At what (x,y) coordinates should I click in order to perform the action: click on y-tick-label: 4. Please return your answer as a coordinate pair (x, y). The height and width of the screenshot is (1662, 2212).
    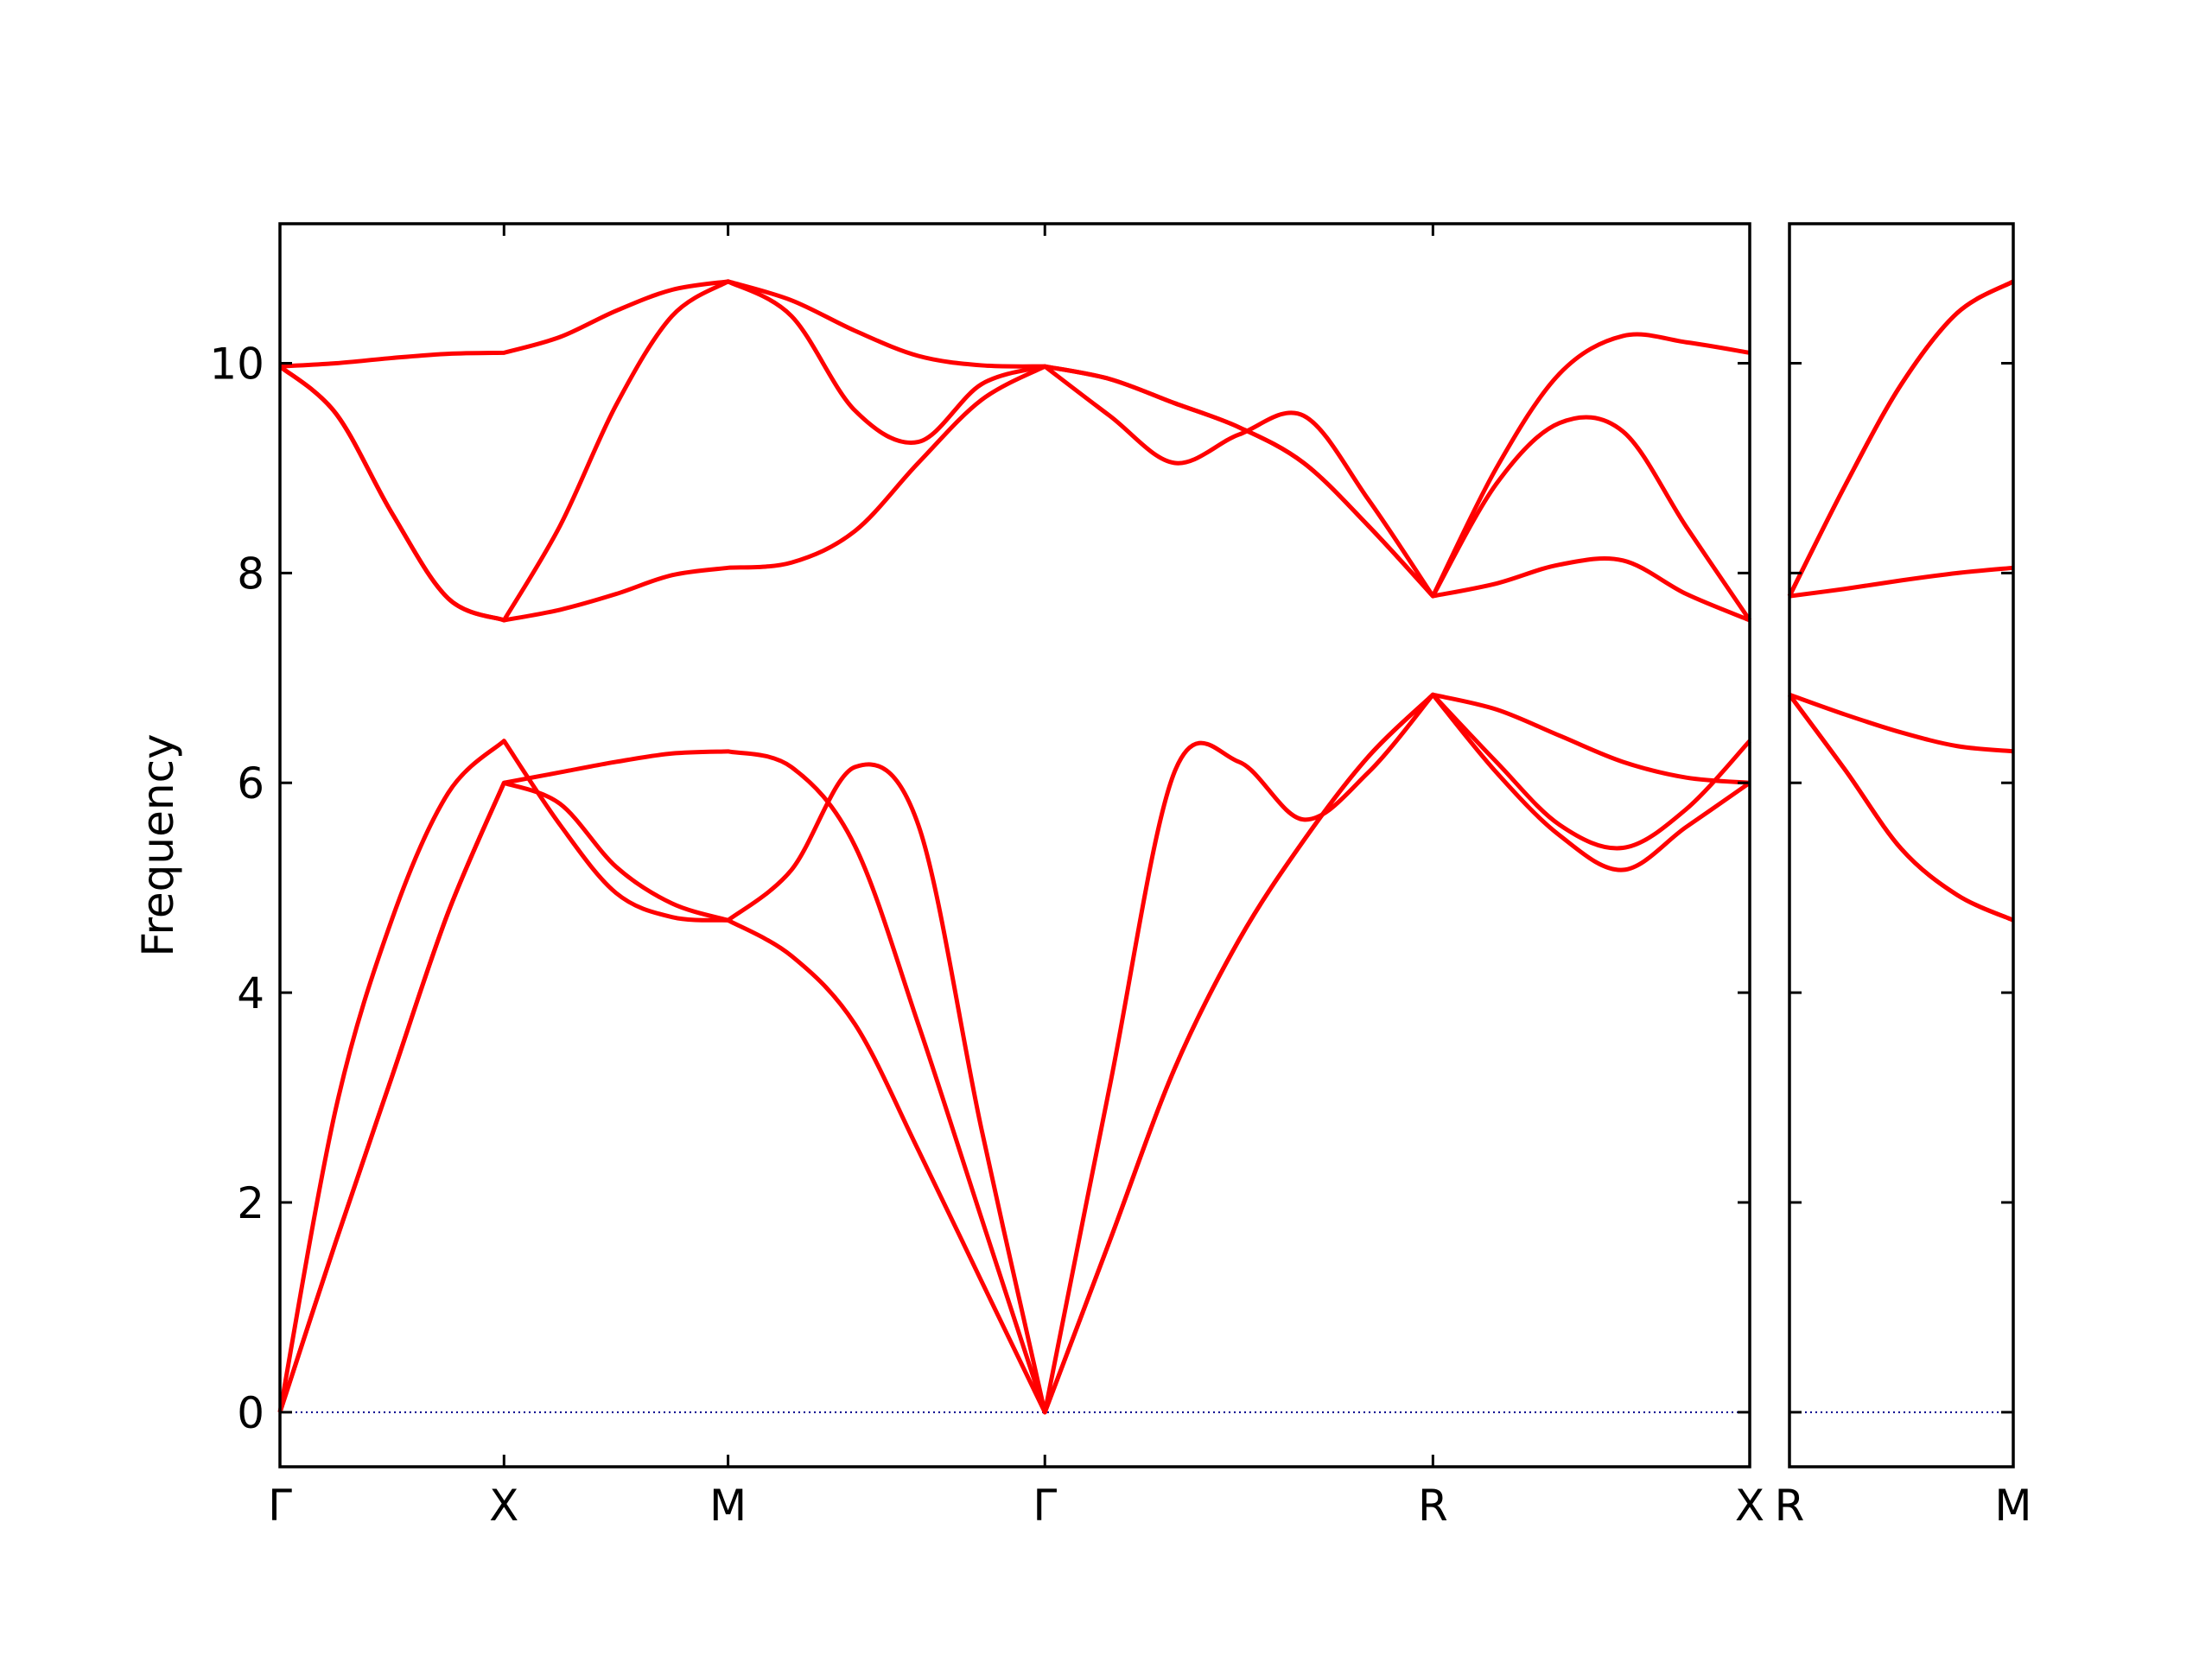
    Looking at the image, I should click on (250, 993).